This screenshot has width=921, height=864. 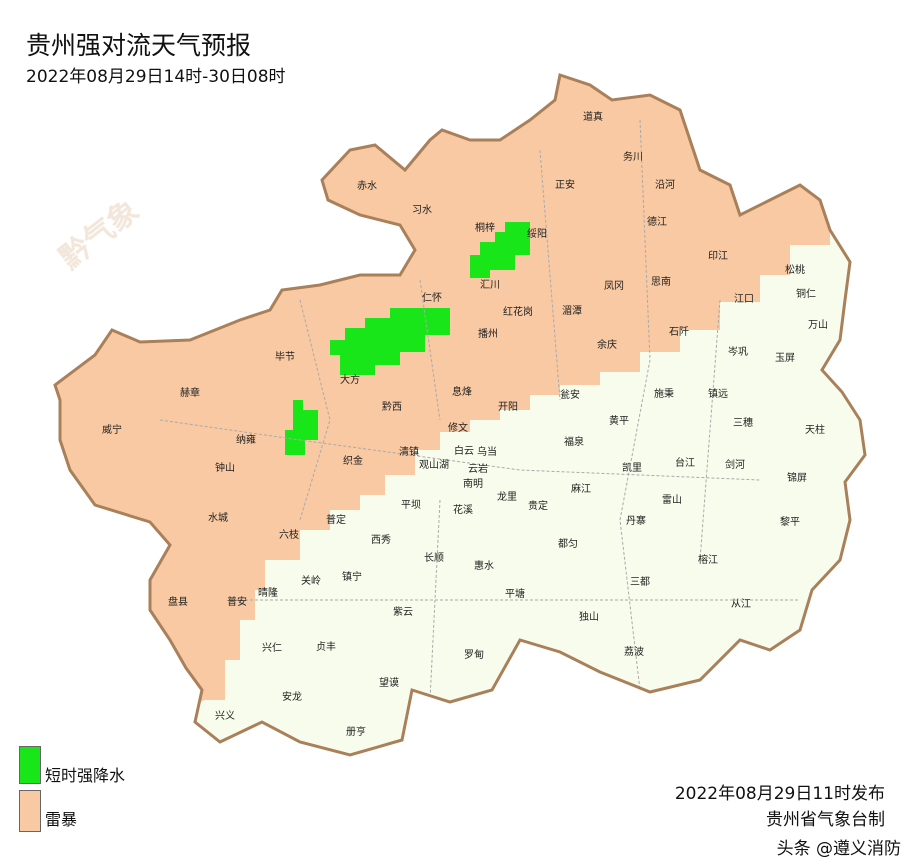 I want to click on county-label: 汇川, so click(x=490, y=284).